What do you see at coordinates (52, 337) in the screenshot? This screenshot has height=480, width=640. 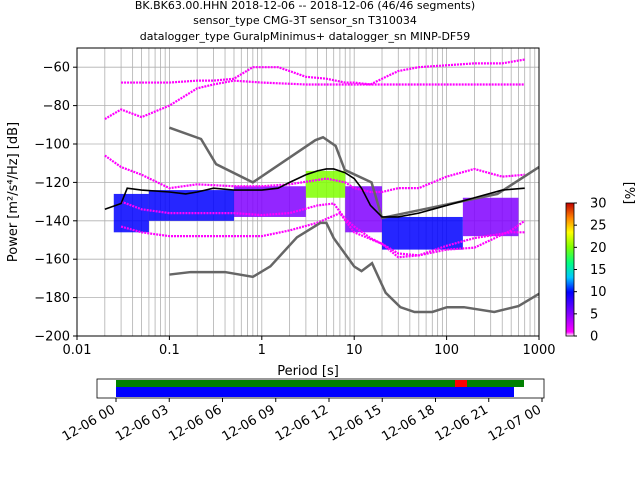 I see `y-tick-label: −200` at bounding box center [52, 337].